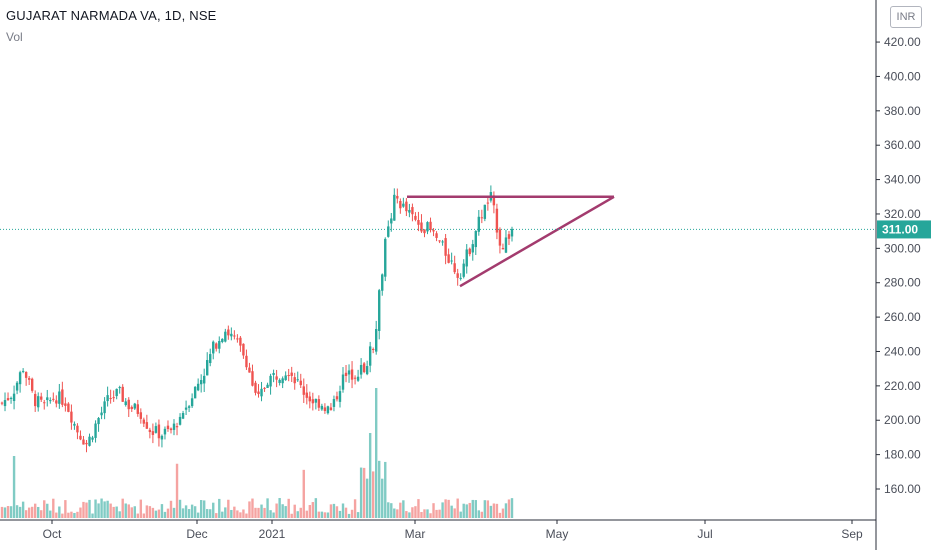 This screenshot has width=932, height=555. What do you see at coordinates (902, 455) in the screenshot?
I see `price-tick-label: 180.00` at bounding box center [902, 455].